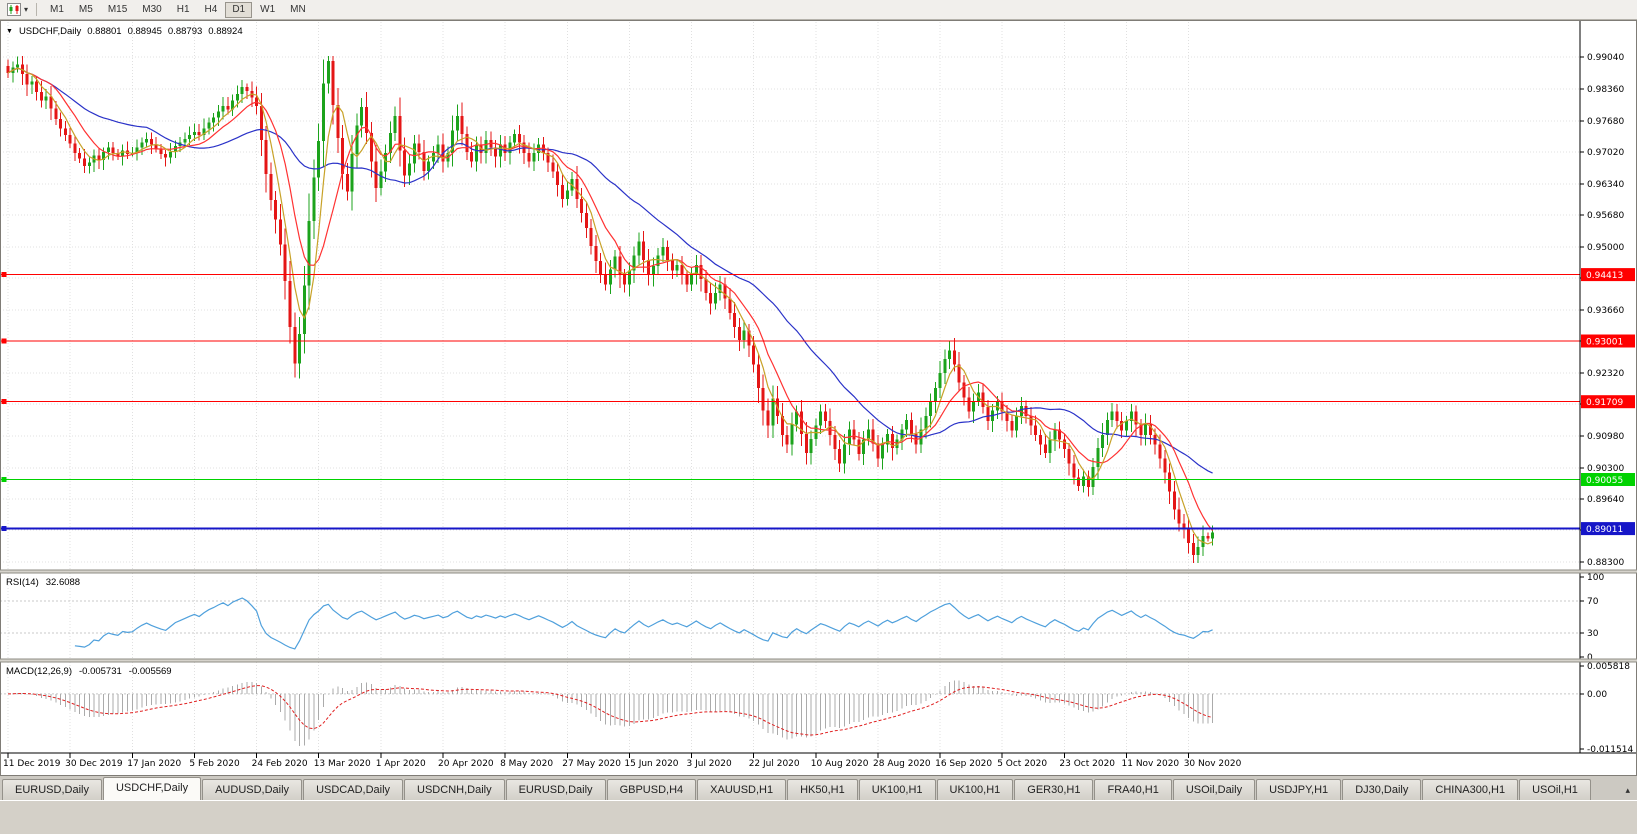 This screenshot has height=834, width=1637. I want to click on svg-text: 30 Dec 2019, so click(94, 764).